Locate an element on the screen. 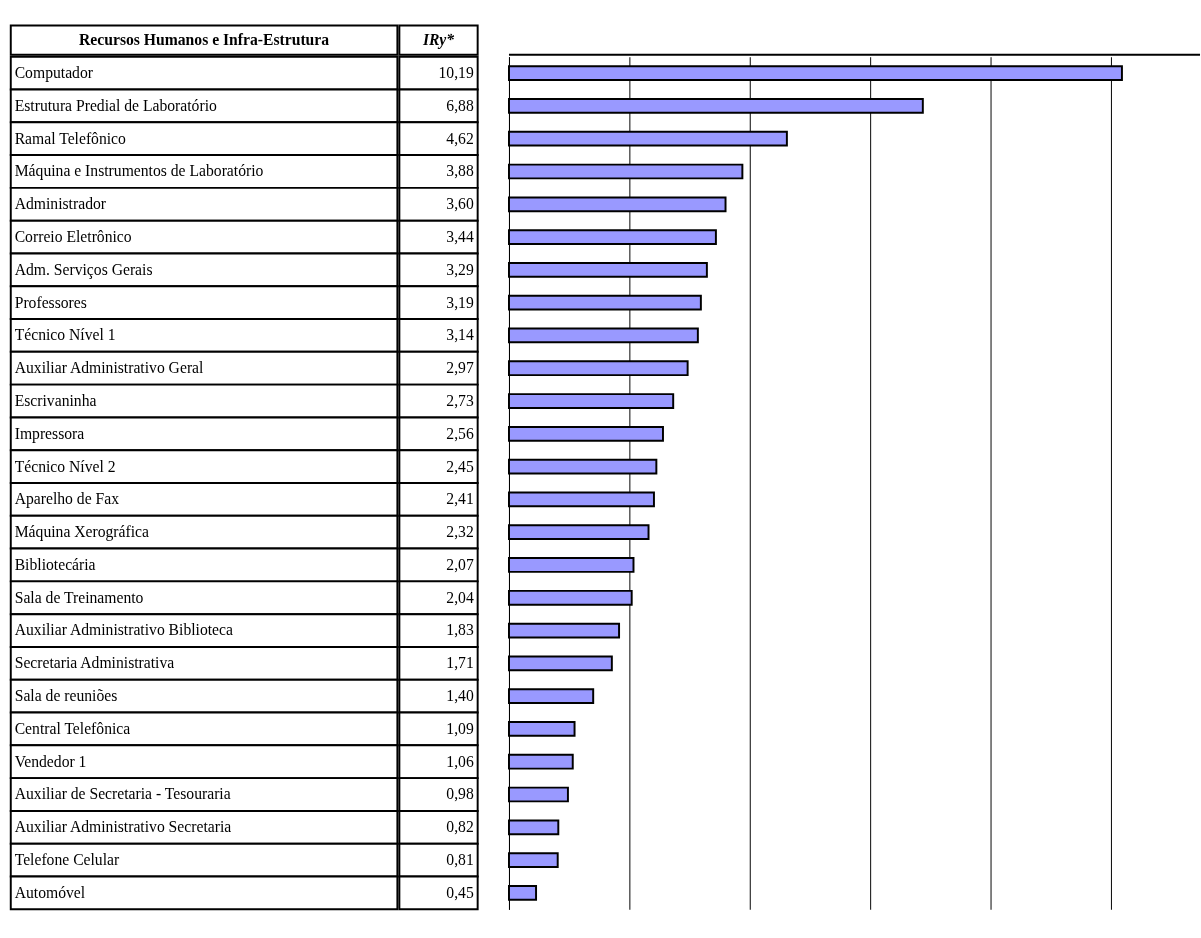  data-label: 3,19 is located at coordinates (460, 302).